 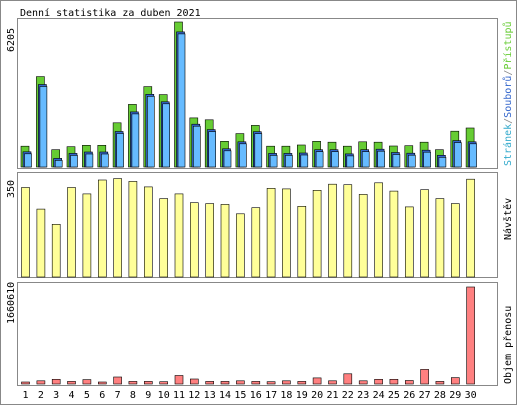 What do you see at coordinates (409, 395) in the screenshot?
I see `x-label-day-26: 26` at bounding box center [409, 395].